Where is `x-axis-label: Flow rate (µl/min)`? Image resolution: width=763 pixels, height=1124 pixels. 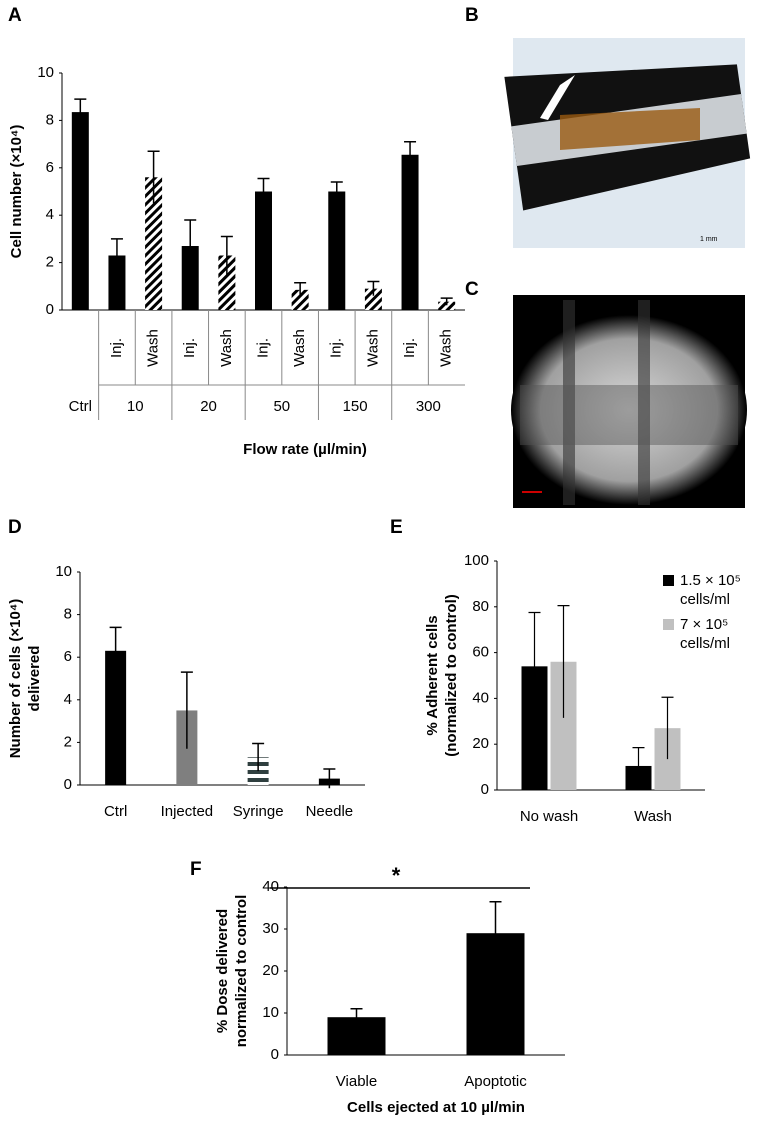
x-axis-label: Flow rate (µl/min) is located at coordinates (305, 449).